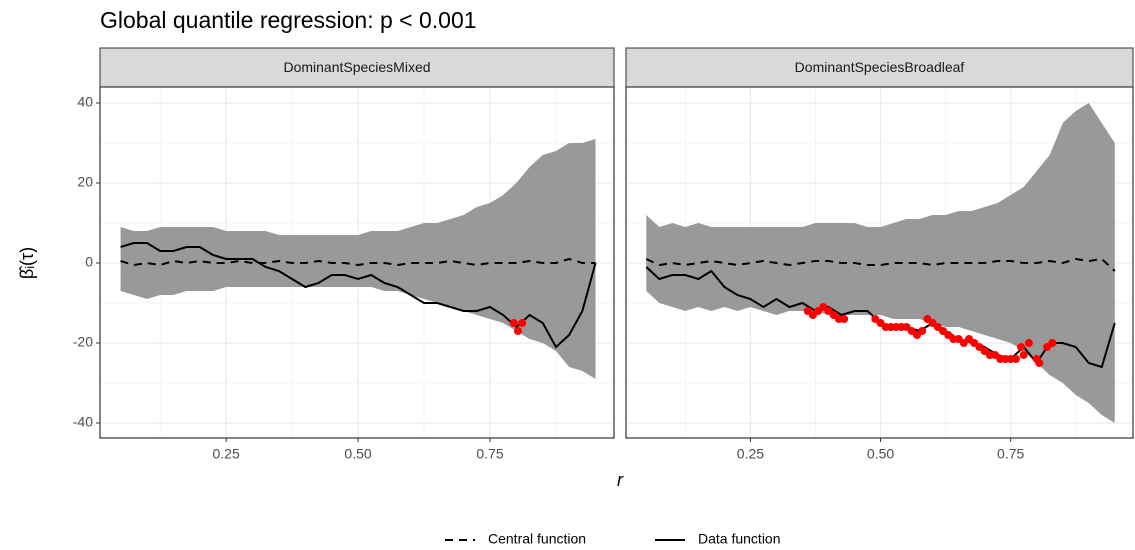 This screenshot has width=1135, height=550. I want to click on chart-title: Global quantile regression: p < 0.001, so click(288, 20).